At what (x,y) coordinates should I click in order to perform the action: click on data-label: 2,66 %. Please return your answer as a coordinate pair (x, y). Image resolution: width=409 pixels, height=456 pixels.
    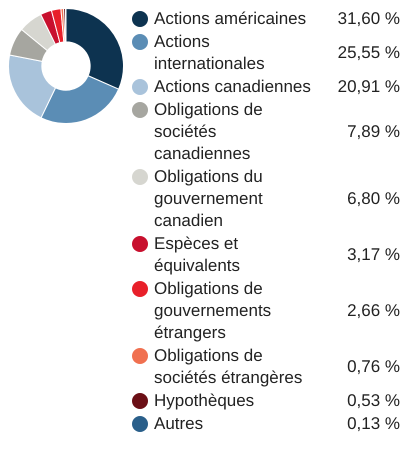
    Looking at the image, I should click on (373, 311).